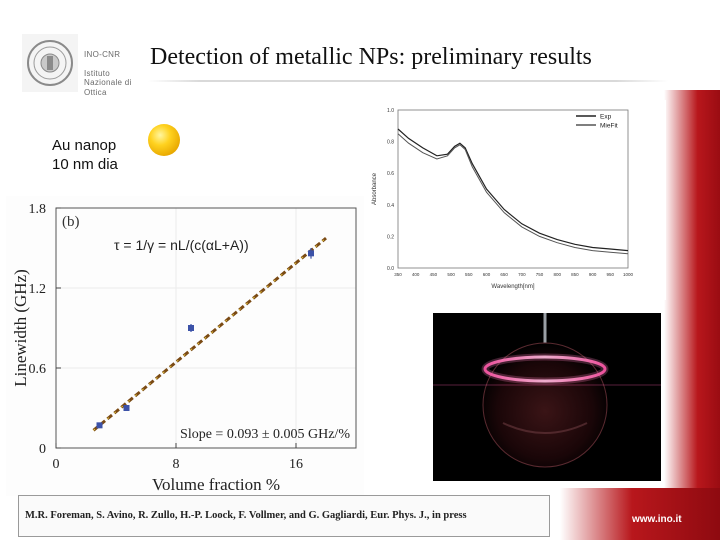  Describe the element at coordinates (390, 143) in the screenshot. I see `abs-y-tick-label-4: 0.8` at that location.